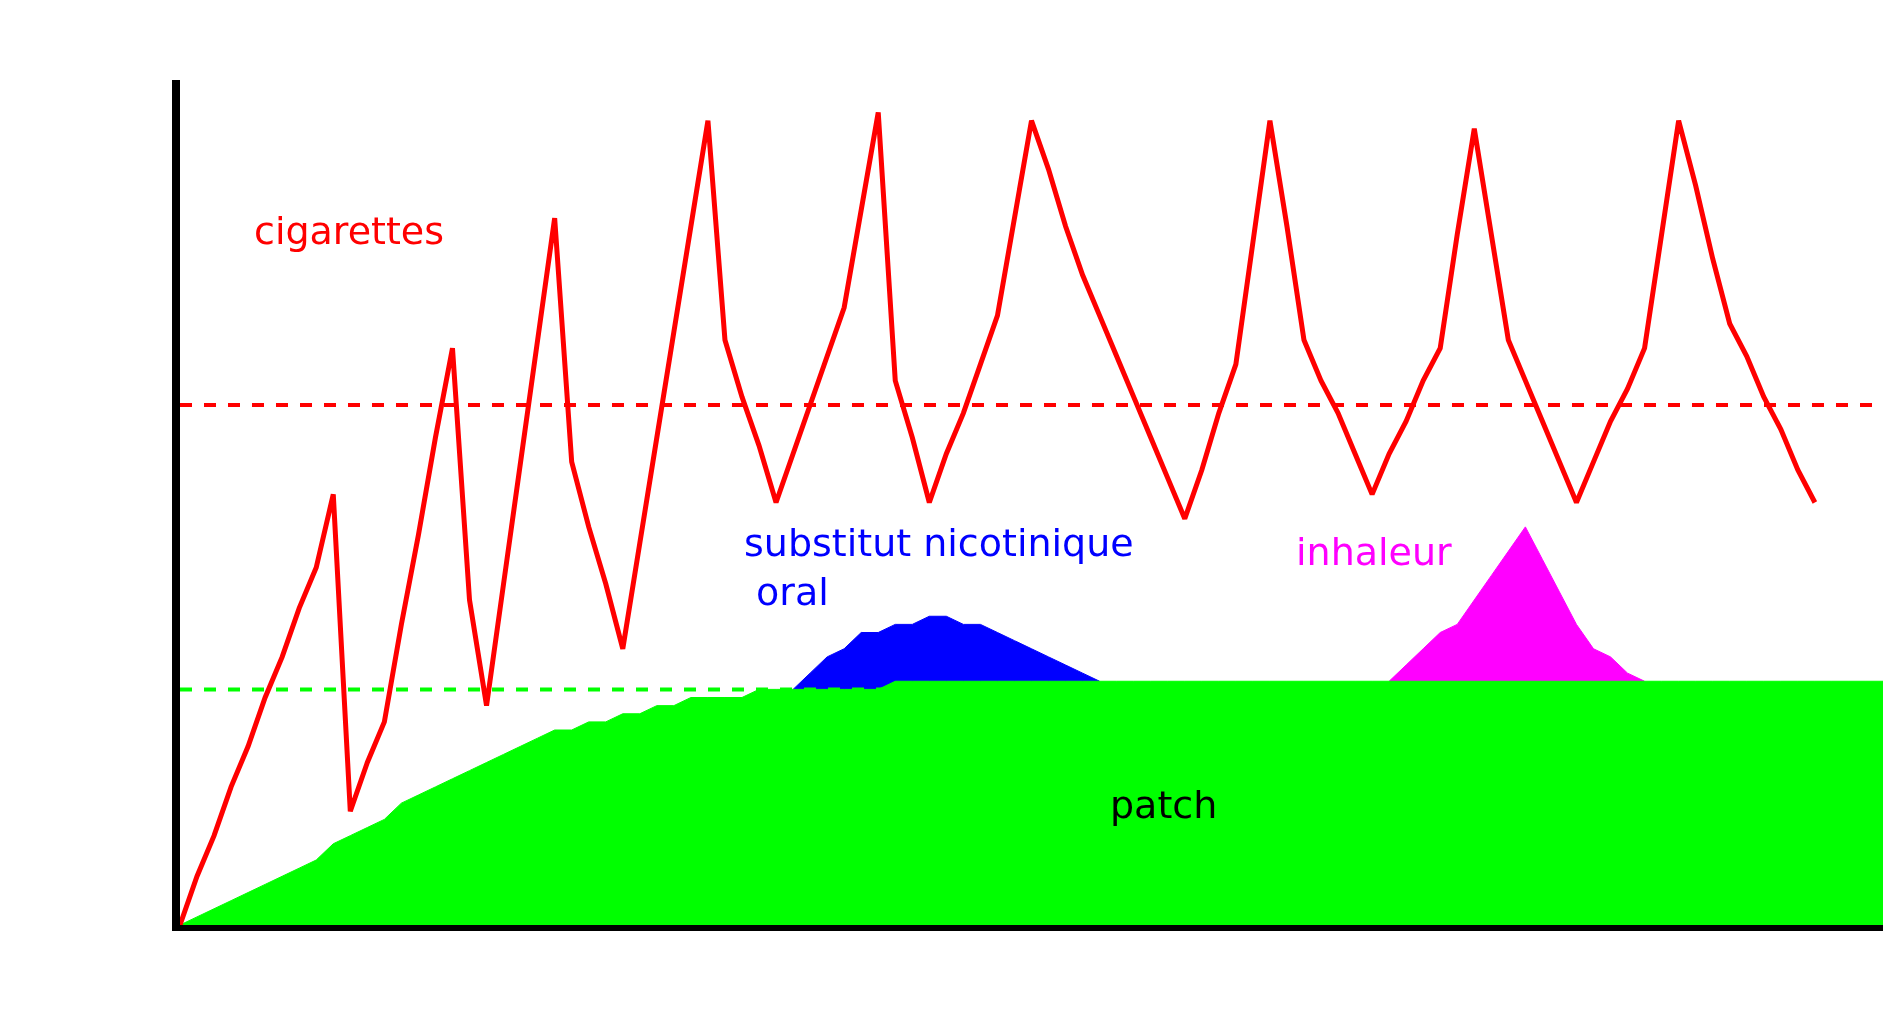 This screenshot has width=1883, height=1021. I want to click on text: cigarettes, so click(349, 231).